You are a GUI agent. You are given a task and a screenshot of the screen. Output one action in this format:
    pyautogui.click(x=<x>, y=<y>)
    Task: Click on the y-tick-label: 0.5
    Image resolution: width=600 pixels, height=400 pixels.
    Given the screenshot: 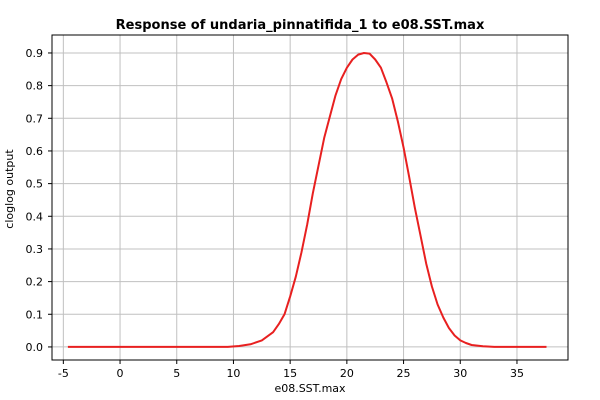 What is the action you would take?
    pyautogui.click(x=35, y=184)
    